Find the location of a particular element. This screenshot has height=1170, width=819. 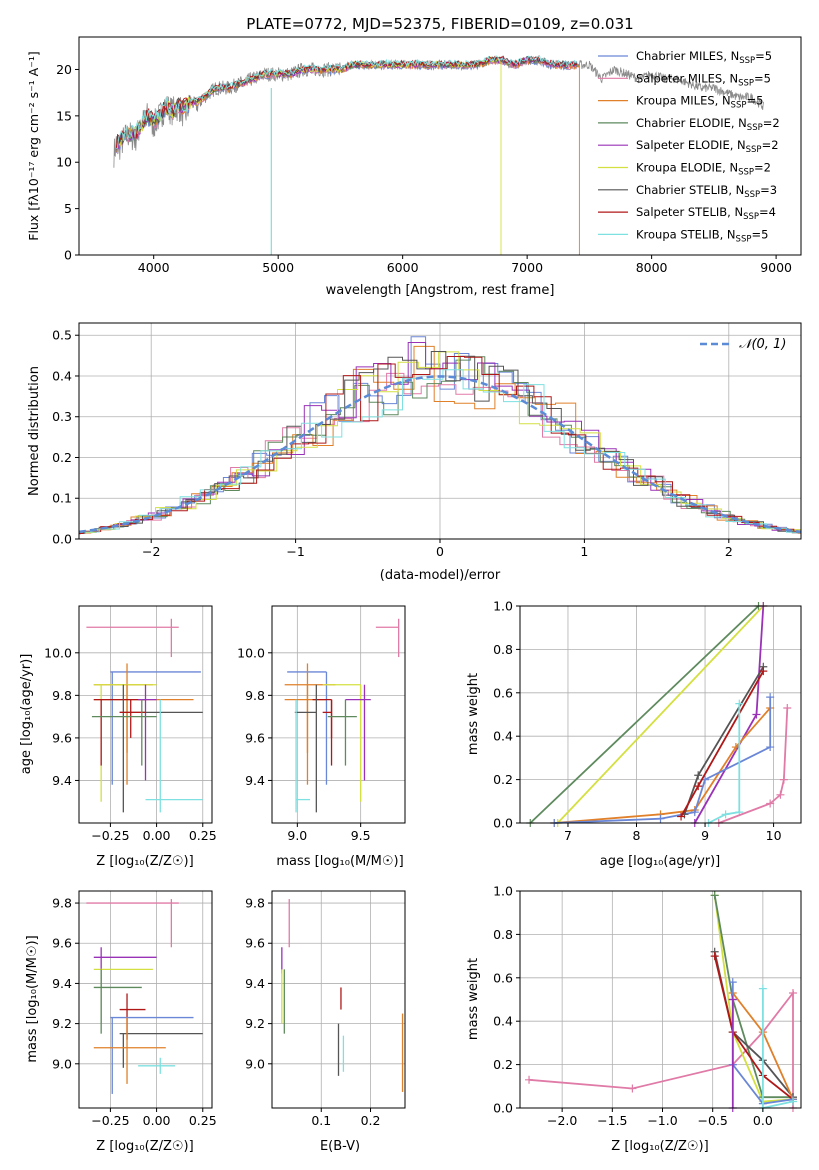

legend-entry: Salpeter STELIB, NSSP=4 is located at coordinates (706, 213).